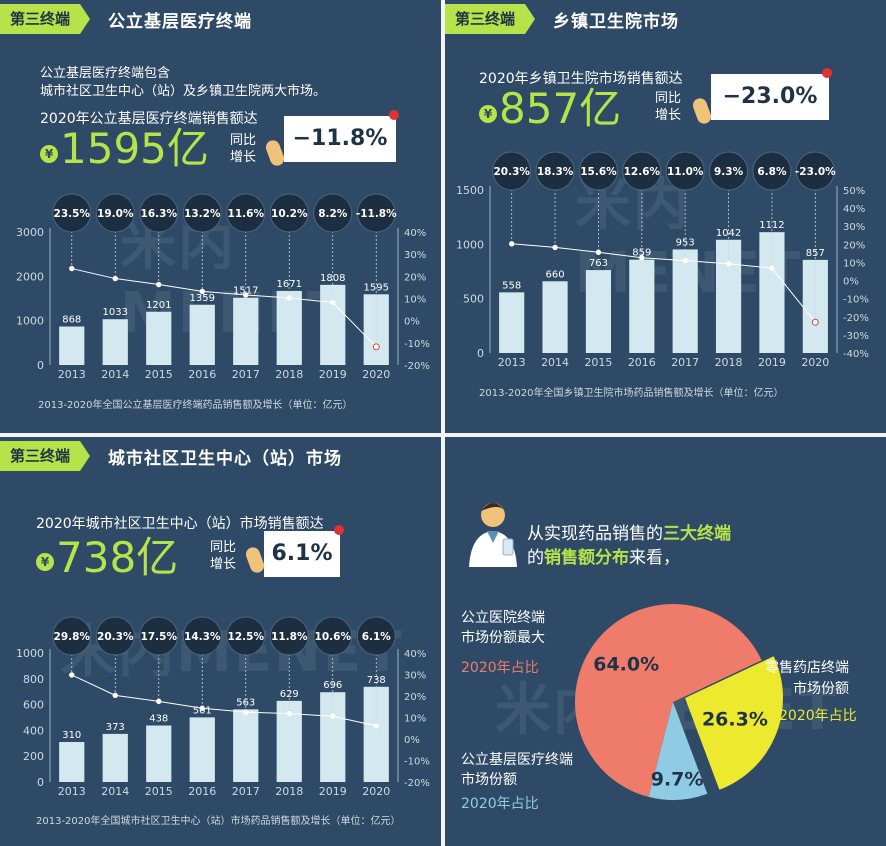 The height and width of the screenshot is (846, 886). What do you see at coordinates (223, 547) in the screenshot?
I see `yoy-label-line-1: 同比` at bounding box center [223, 547].